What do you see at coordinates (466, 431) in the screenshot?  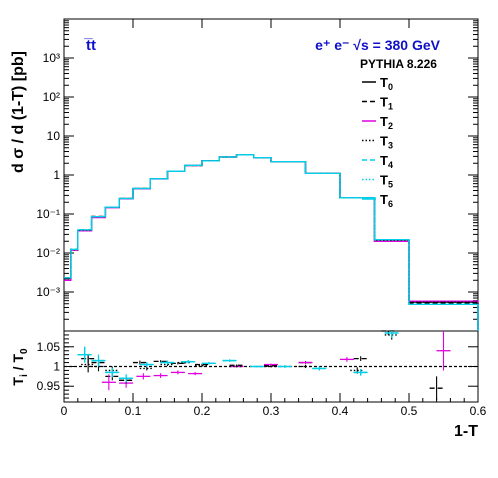 I see `x-axis-title: 1-T` at bounding box center [466, 431].